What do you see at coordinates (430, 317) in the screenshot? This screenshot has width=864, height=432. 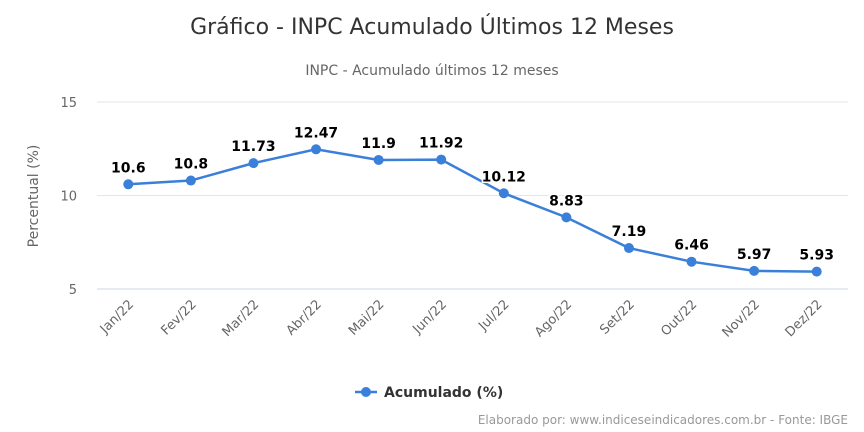 I see `x-tick-label: Jun/22` at bounding box center [430, 317].